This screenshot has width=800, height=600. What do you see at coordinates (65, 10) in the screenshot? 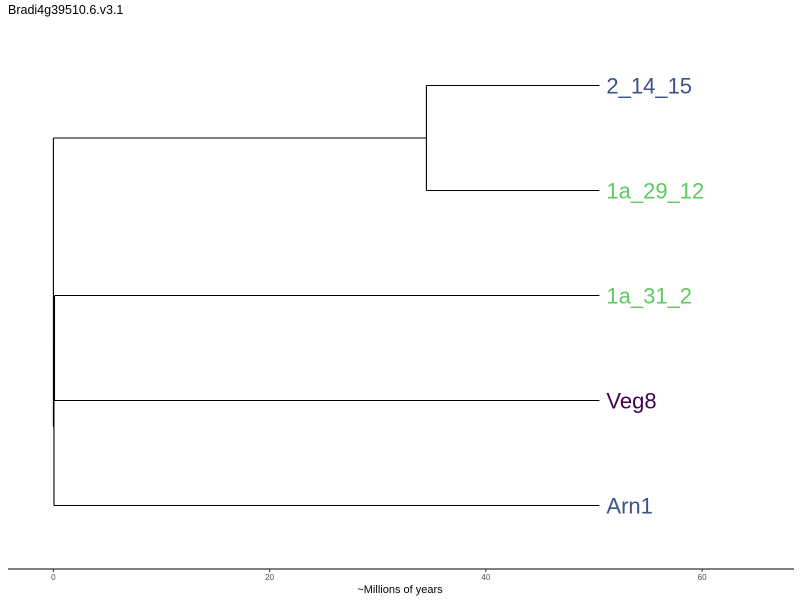
I see `figure-title: Bradi4g39510.6.v3.1` at bounding box center [65, 10].